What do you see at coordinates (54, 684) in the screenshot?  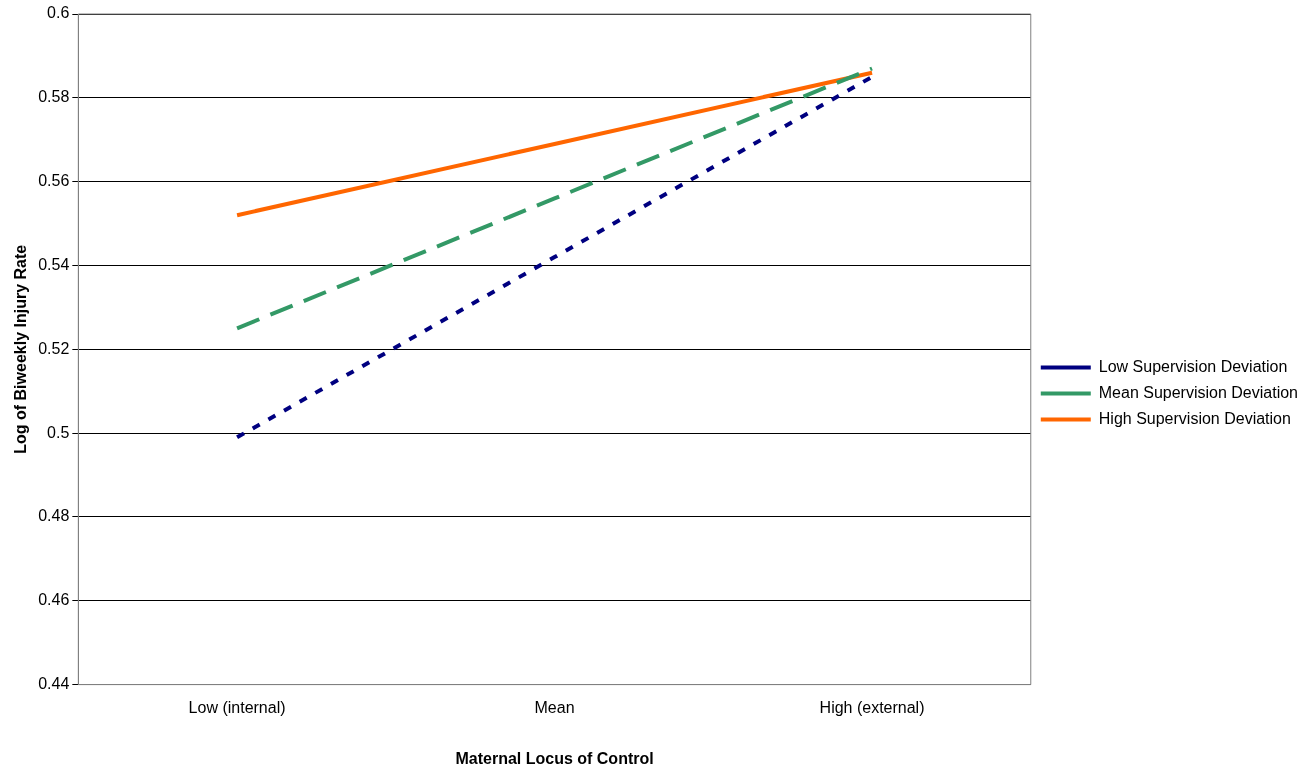 I see `y-tick-label: 0.44` at bounding box center [54, 684].